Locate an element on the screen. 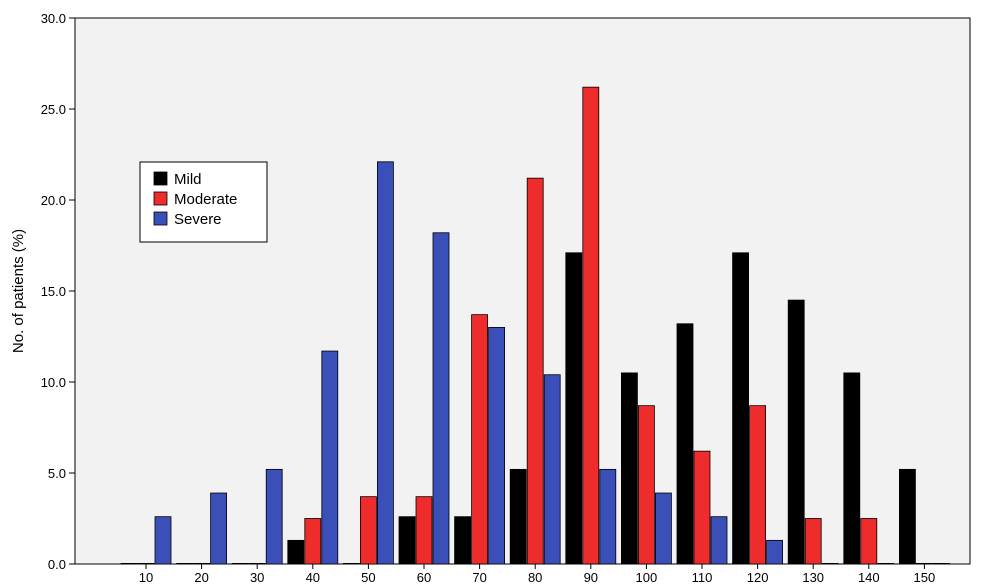  legend-swatch-mild is located at coordinates (160, 178).